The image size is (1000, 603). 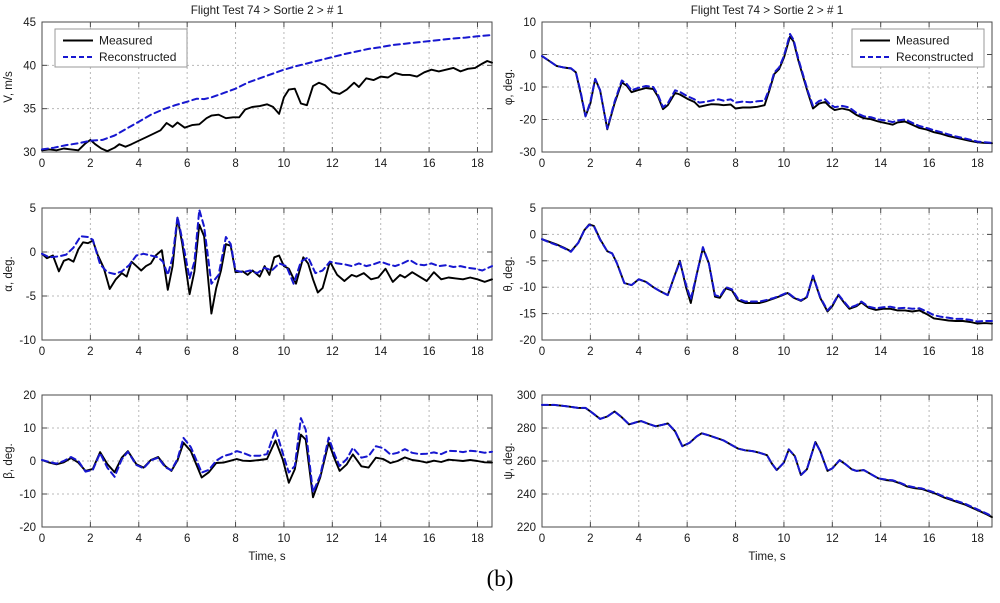 I want to click on figure-caption: (b), so click(x=500, y=578).